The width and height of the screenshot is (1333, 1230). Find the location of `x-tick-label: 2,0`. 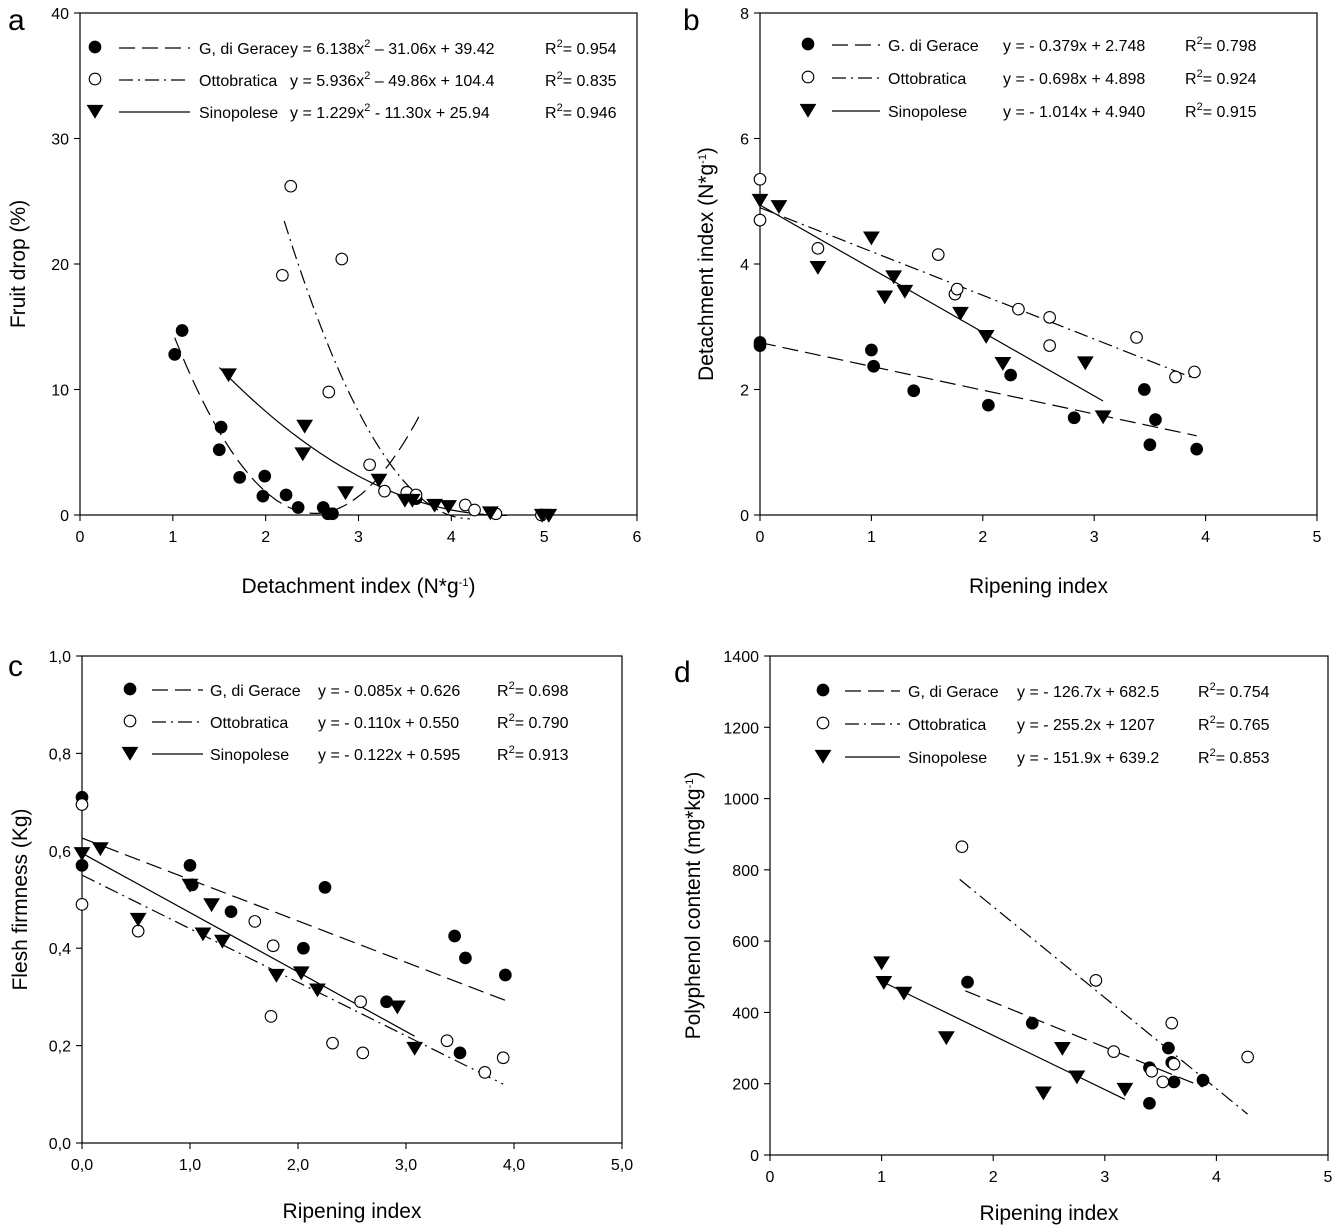

x-tick-label: 2,0 is located at coordinates (298, 1165).